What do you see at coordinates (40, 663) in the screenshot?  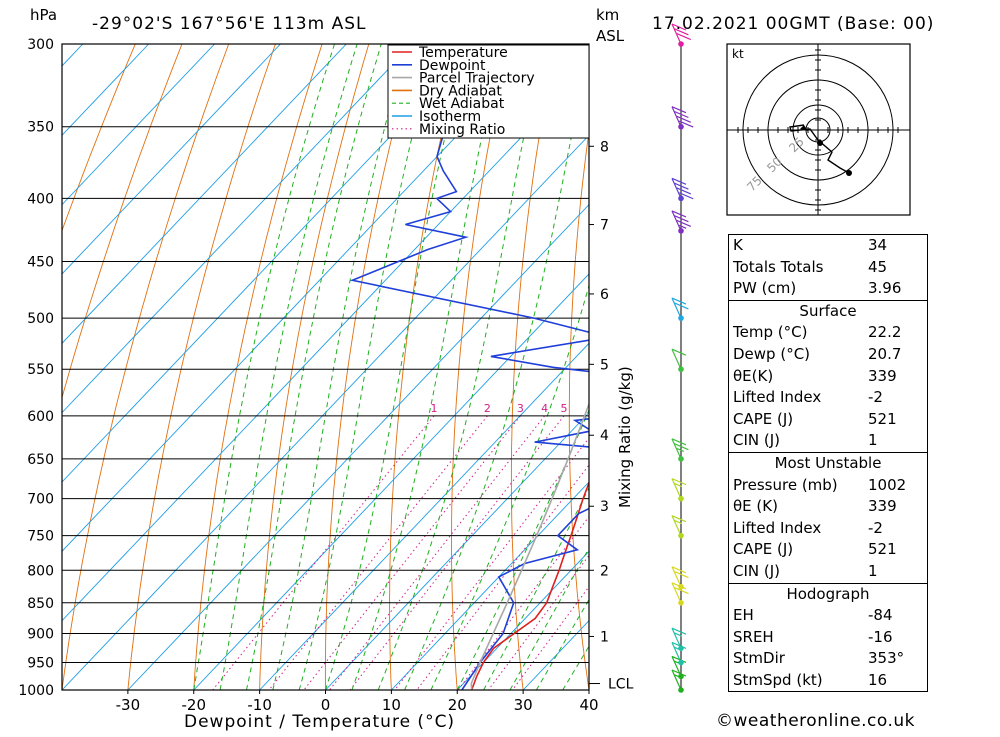 I see `pressure-tick-label: 950` at bounding box center [40, 663].